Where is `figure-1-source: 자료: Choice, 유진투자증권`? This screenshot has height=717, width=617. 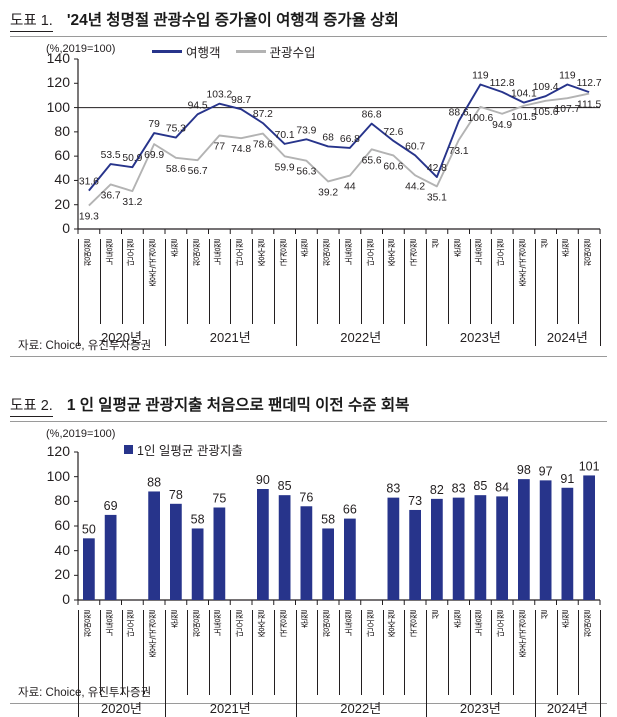 figure-1-source: 자료: Choice, 유진투자증권 is located at coordinates (85, 346).